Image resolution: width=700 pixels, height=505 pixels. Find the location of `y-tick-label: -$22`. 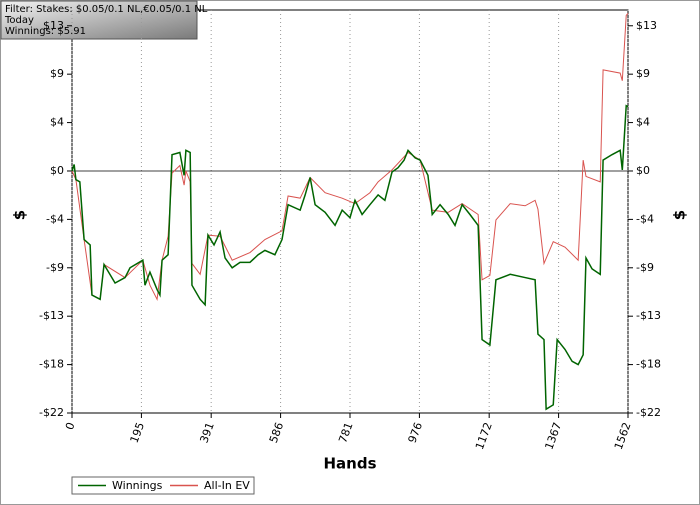

y-tick-label: -$22 is located at coordinates (51, 412).